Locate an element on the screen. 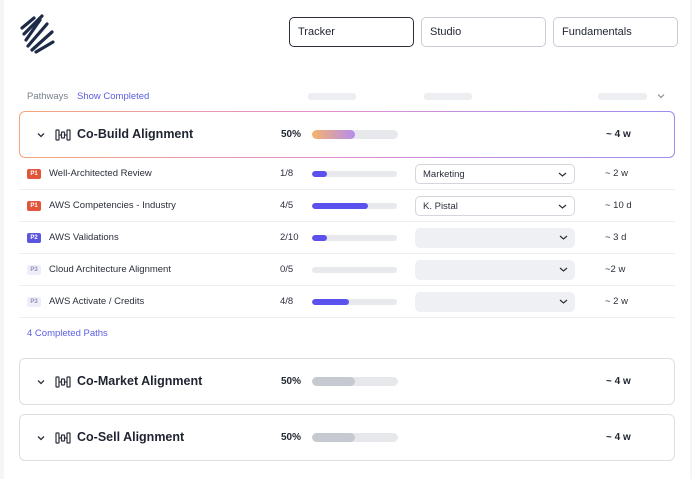  task-duration: ~2 w is located at coordinates (615, 269).